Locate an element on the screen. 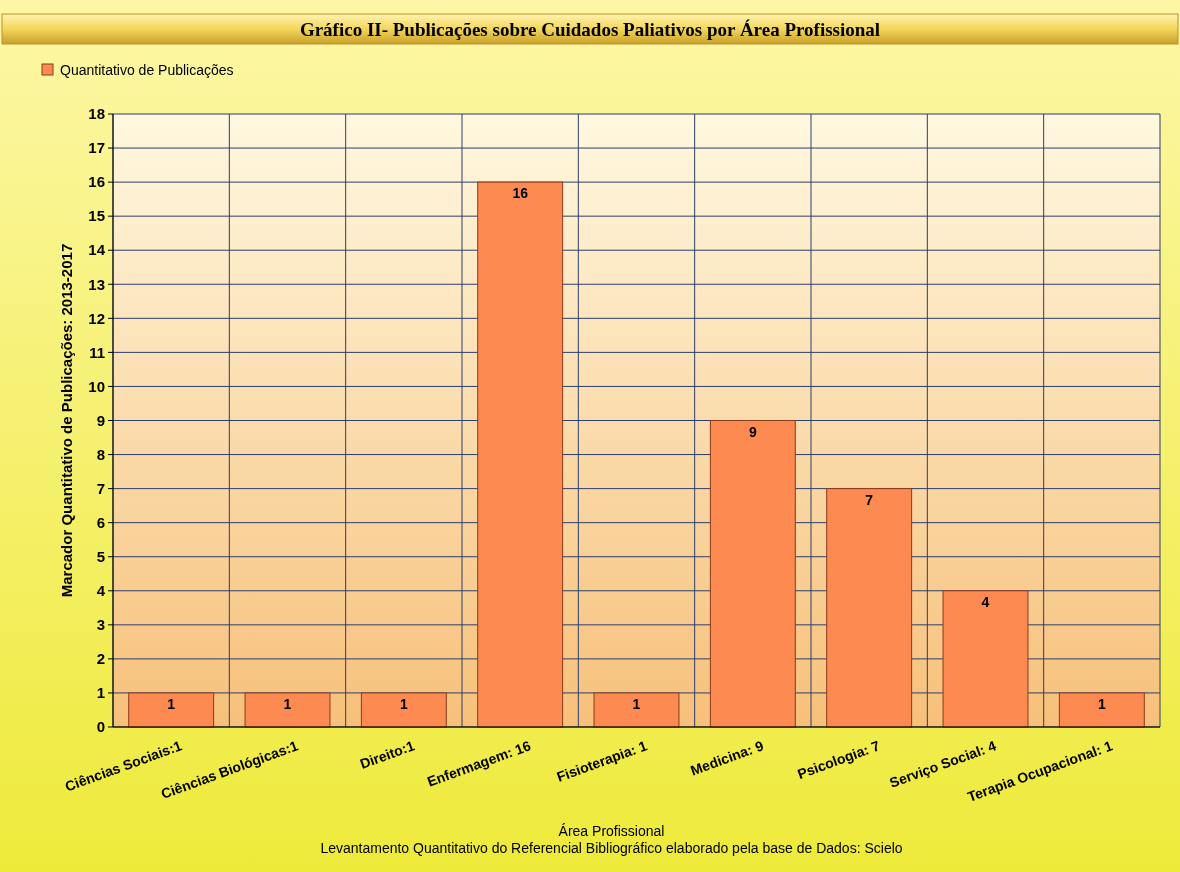 This screenshot has width=1180, height=872. y-tick-label: 4 is located at coordinates (101, 591).